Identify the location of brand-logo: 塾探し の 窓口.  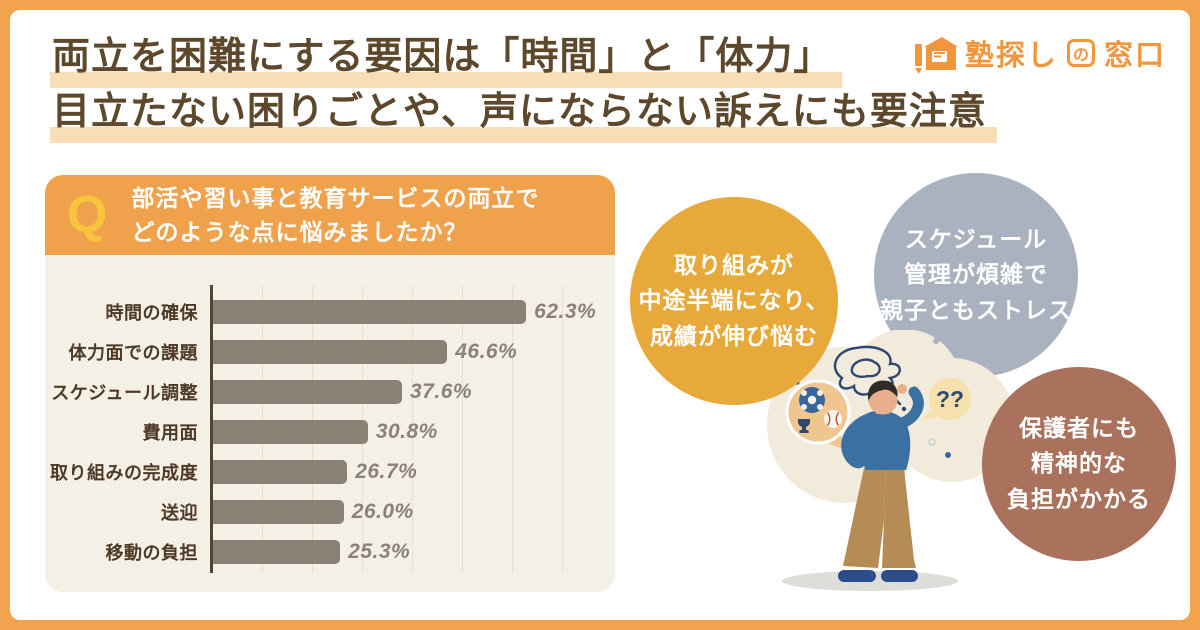
(1039, 53).